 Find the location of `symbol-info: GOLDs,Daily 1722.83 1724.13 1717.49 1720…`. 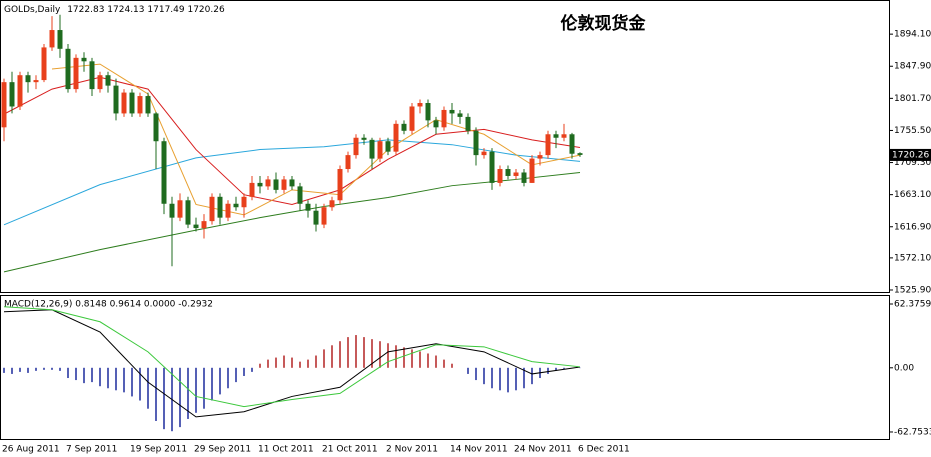

symbol-info: GOLDs,Daily 1722.83 1724.13 1717.49 1720… is located at coordinates (114, 10).